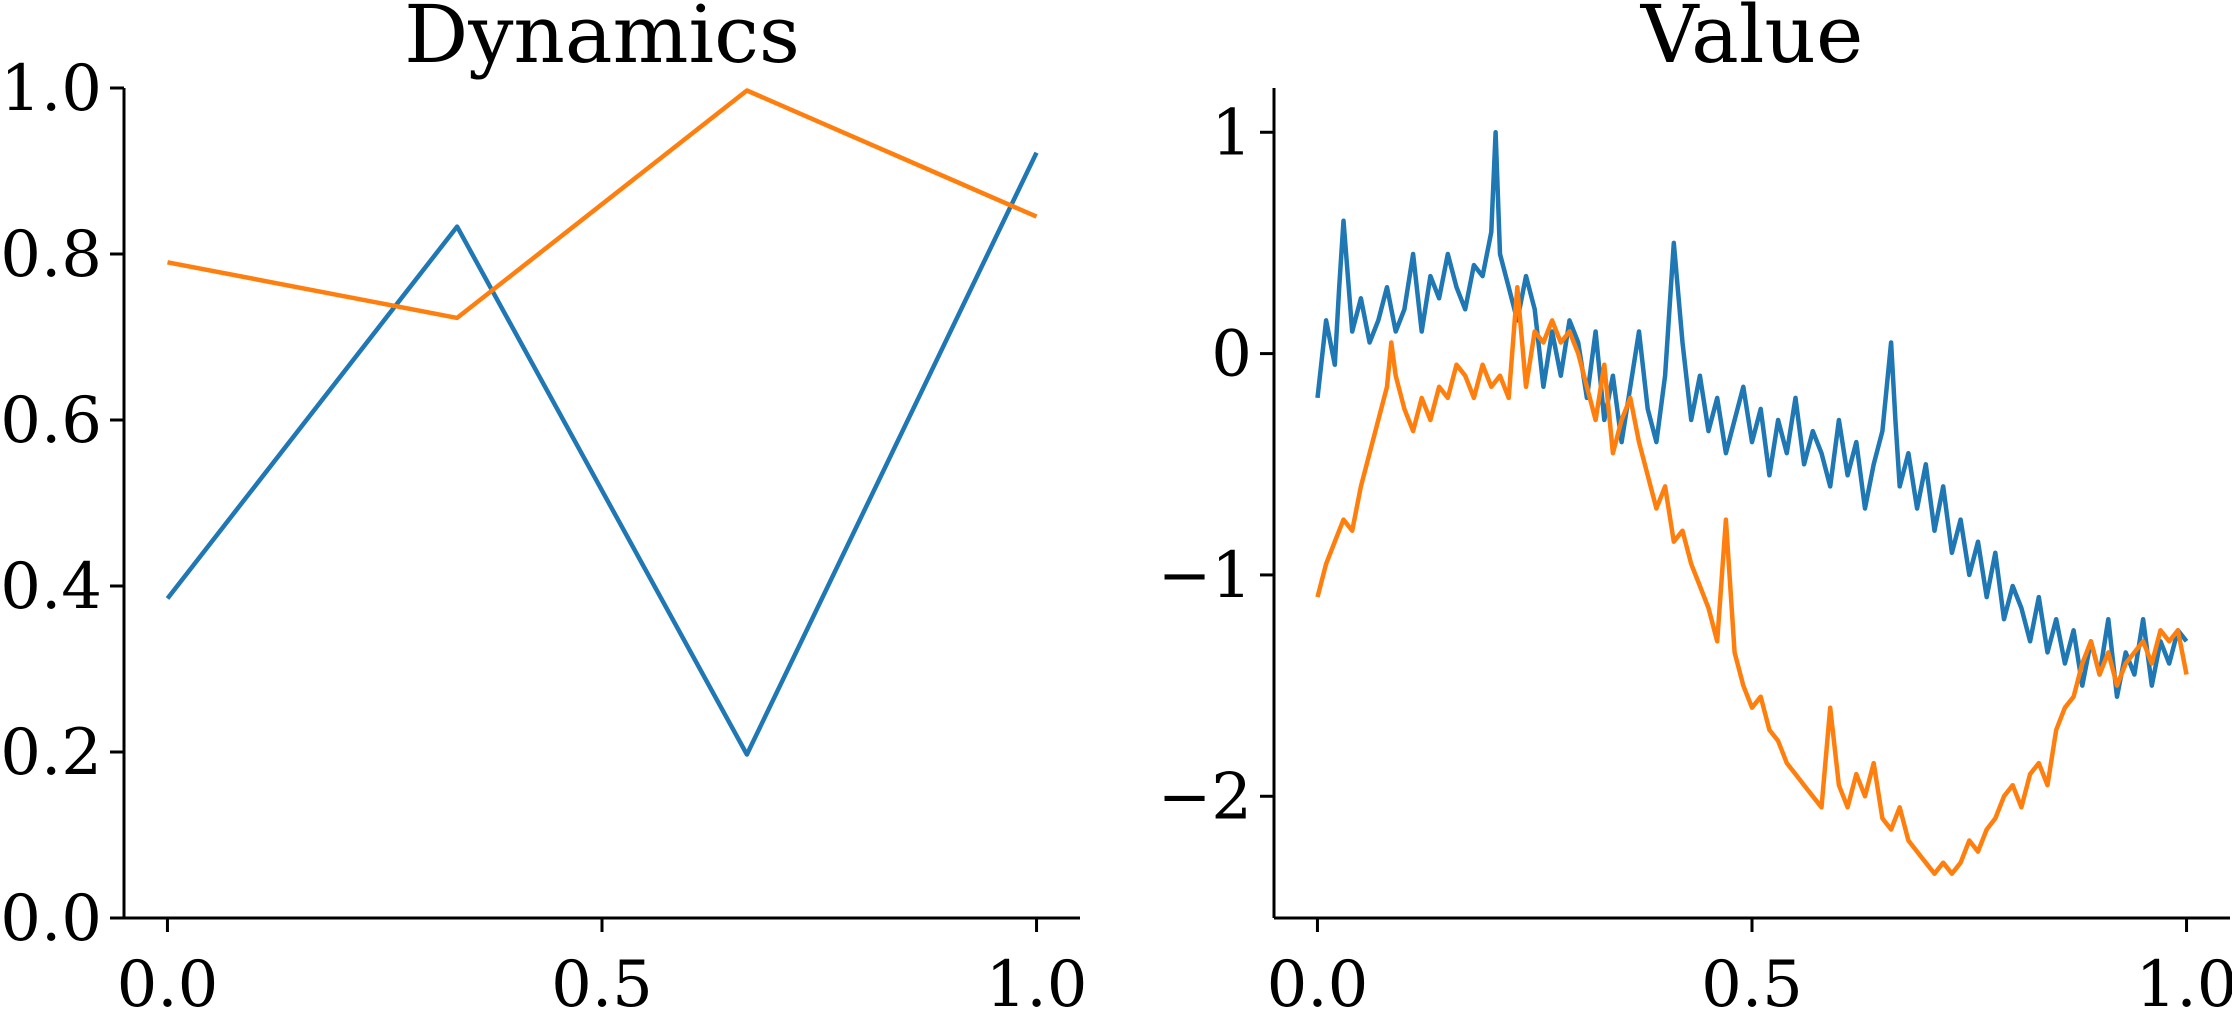 This screenshot has width=2232, height=1035. What do you see at coordinates (1231, 355) in the screenshot?
I see `y-tick-label: 0` at bounding box center [1231, 355].